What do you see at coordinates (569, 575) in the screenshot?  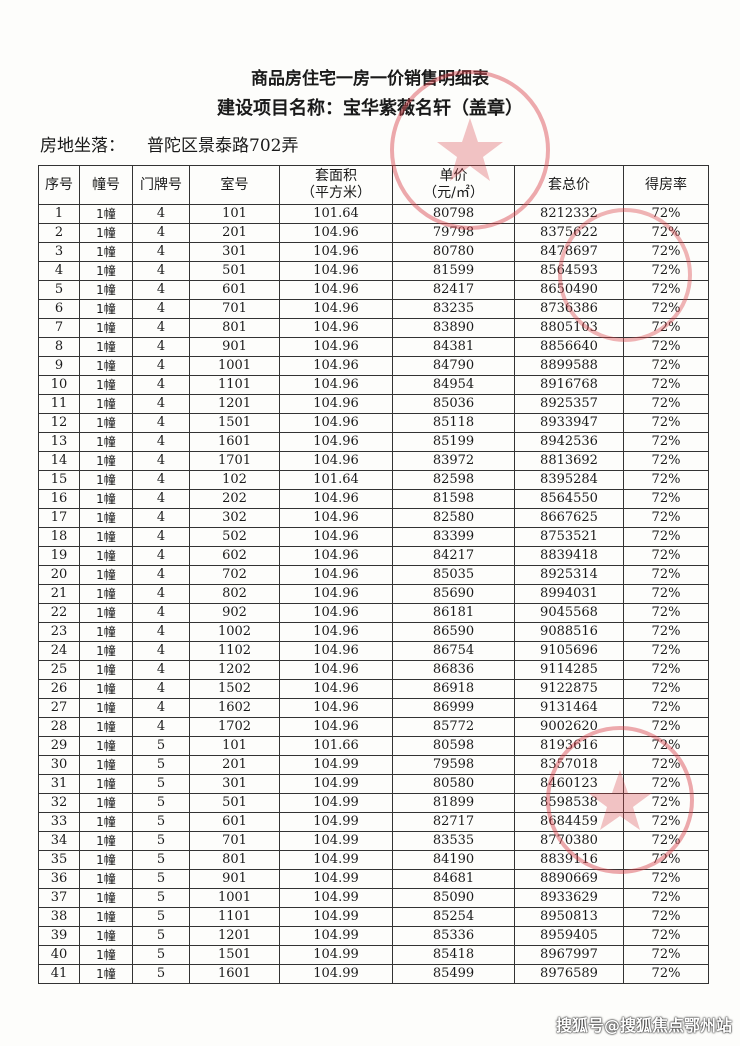 I see `cell-total-price: 8925314` at bounding box center [569, 575].